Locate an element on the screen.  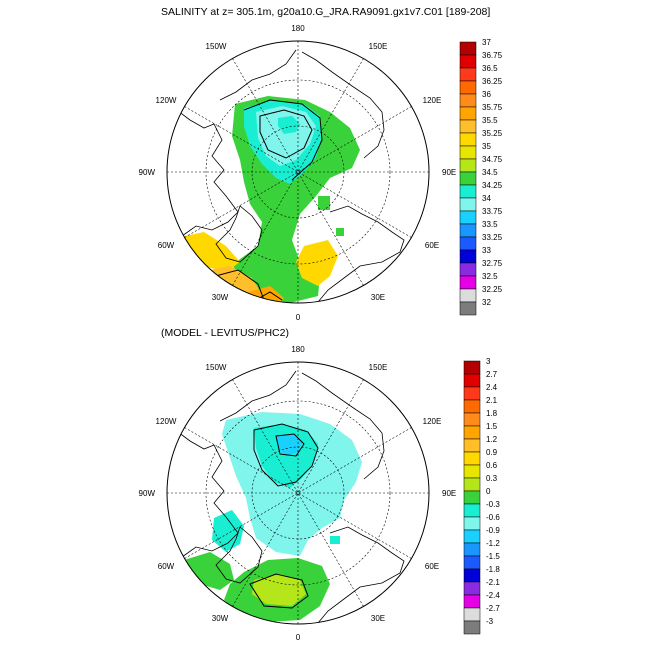
top-field-yellow-left is located at coordinates (208, 252).